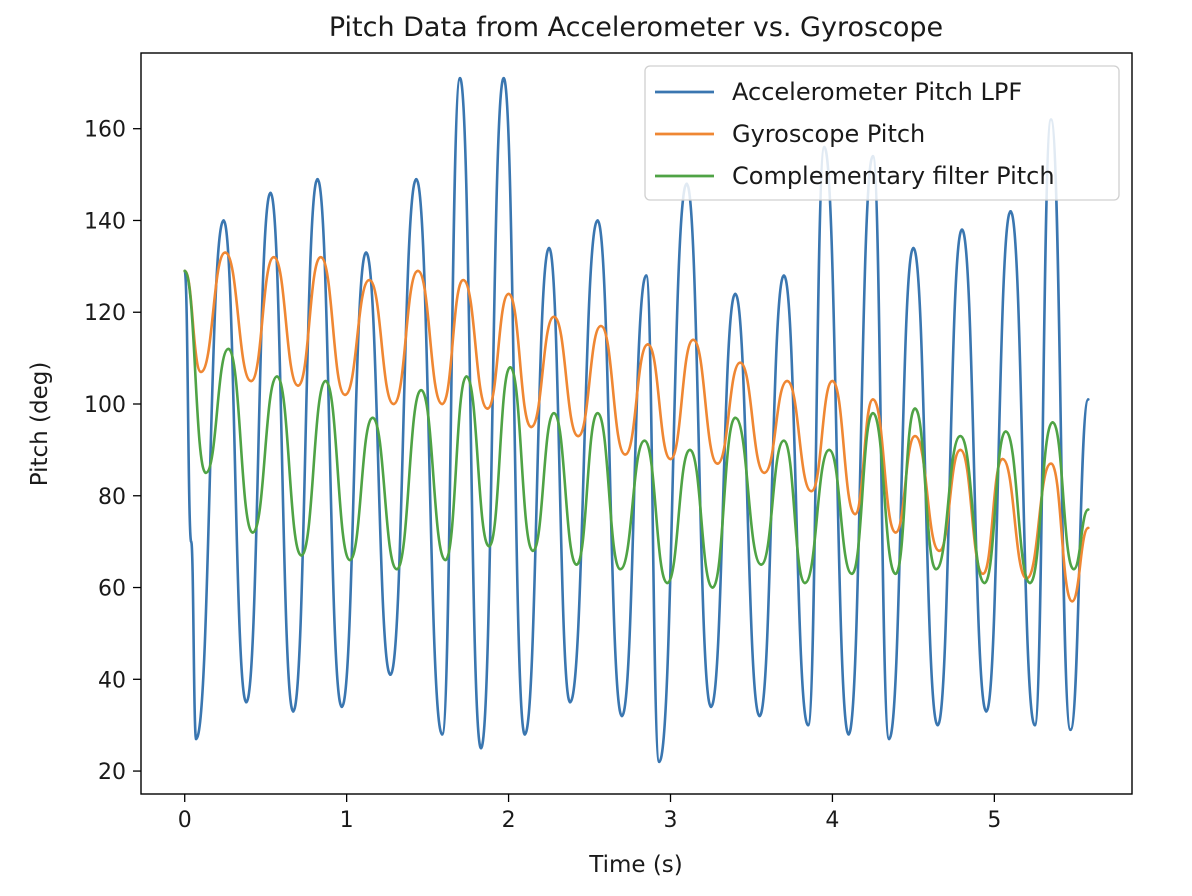  I want to click on x-axis-label: Time (s), so click(635, 865).